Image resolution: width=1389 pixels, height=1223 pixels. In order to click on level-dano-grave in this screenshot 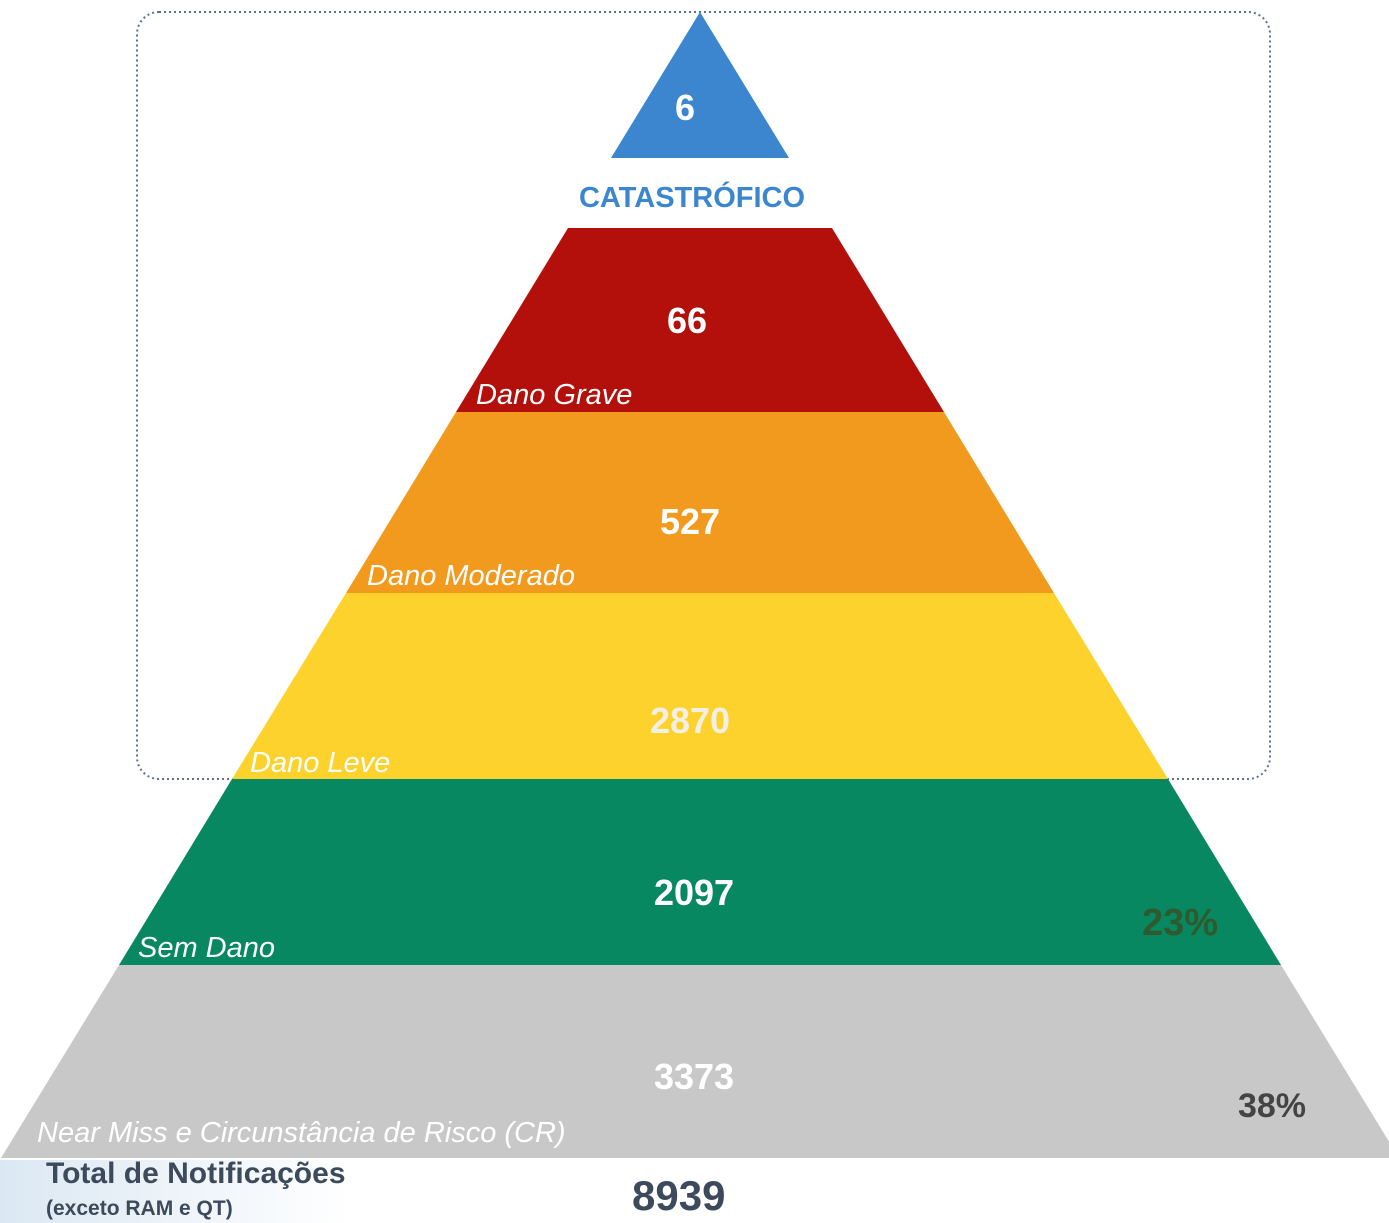, I will do `click(700, 320)`.